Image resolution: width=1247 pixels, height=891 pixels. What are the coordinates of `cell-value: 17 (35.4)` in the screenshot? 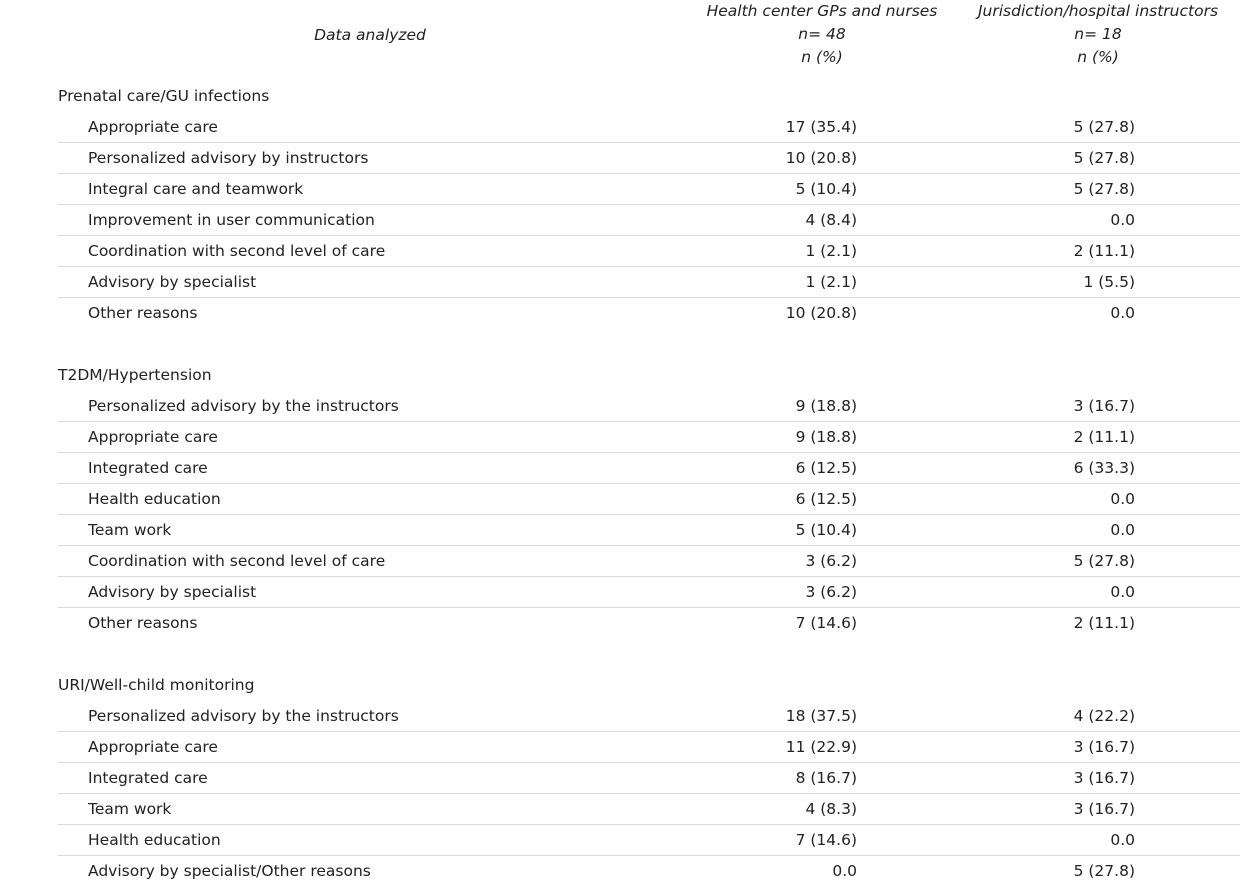 It's located at (821, 127).